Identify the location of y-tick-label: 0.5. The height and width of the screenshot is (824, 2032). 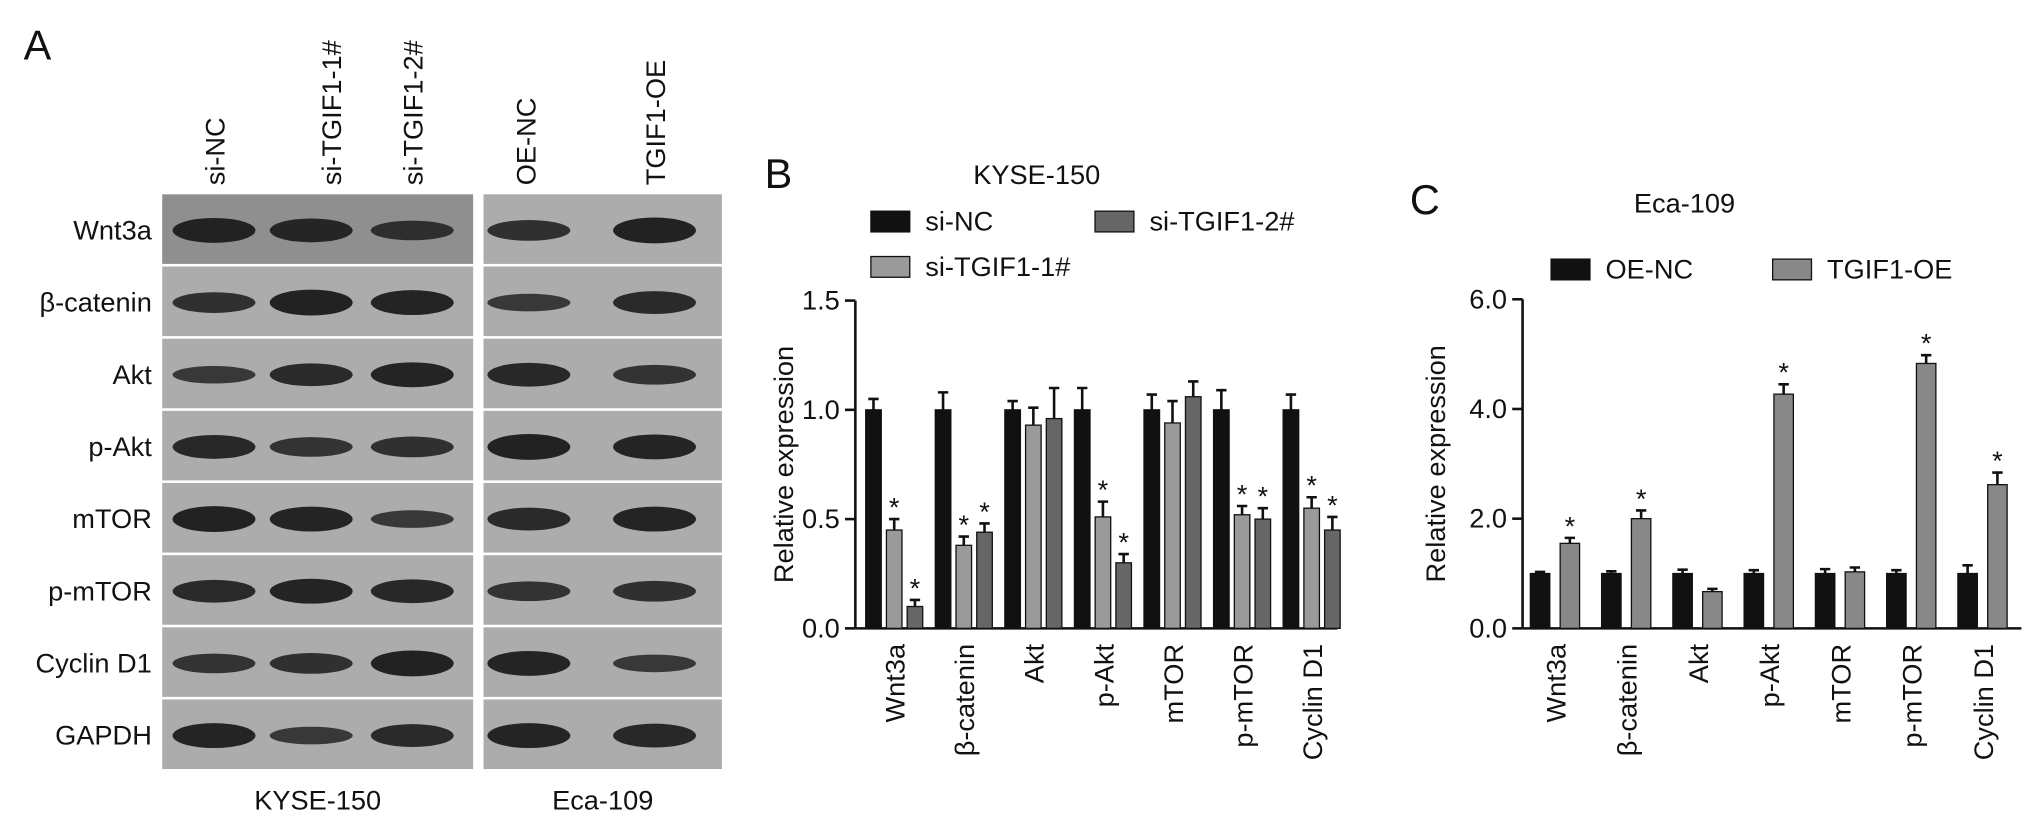
(821, 518).